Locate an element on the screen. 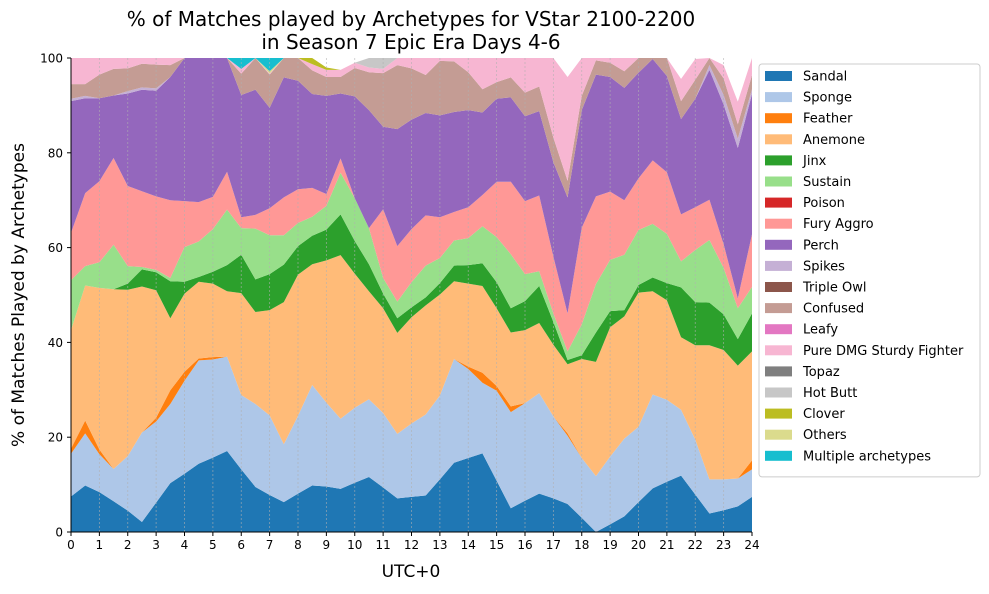 Image resolution: width=989 pixels, height=594 pixels. legend-label: Sponge is located at coordinates (827, 98).